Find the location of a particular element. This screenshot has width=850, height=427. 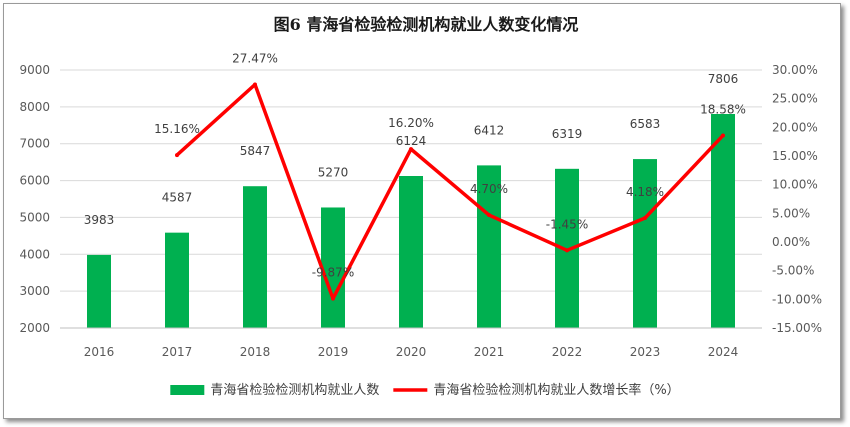

y-right-tick-label: 20.00% is located at coordinates (795, 127).